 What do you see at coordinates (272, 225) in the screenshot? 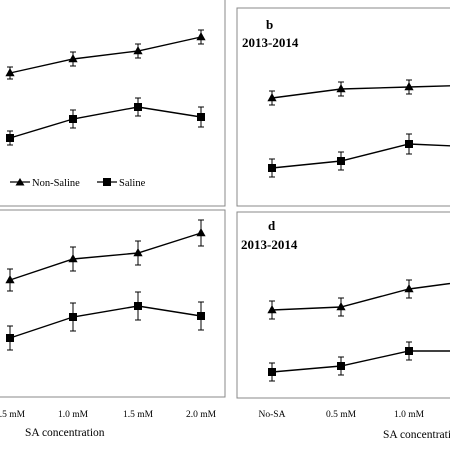
I see `panel-d-letter: d` at bounding box center [272, 225].